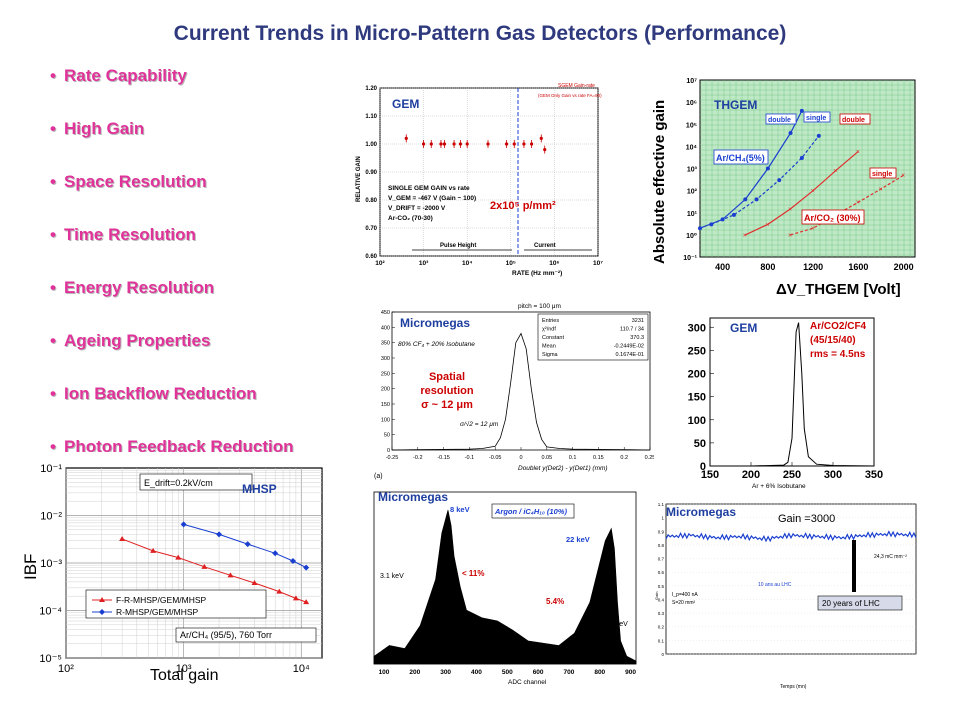 Image resolution: width=960 pixels, height=720 pixels. Describe the element at coordinates (137, 340) in the screenshot. I see `bullet-label: Ageing Properties` at that location.